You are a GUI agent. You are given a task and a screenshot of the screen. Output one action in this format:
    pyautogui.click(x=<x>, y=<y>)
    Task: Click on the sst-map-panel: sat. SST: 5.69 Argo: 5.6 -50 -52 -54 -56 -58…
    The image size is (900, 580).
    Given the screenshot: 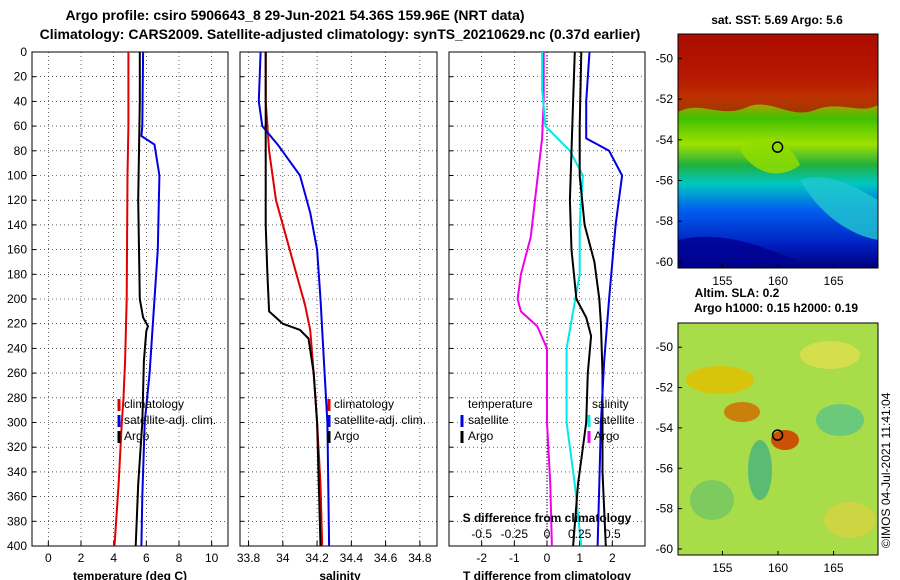 What is the action you would take?
    pyautogui.click(x=767, y=150)
    